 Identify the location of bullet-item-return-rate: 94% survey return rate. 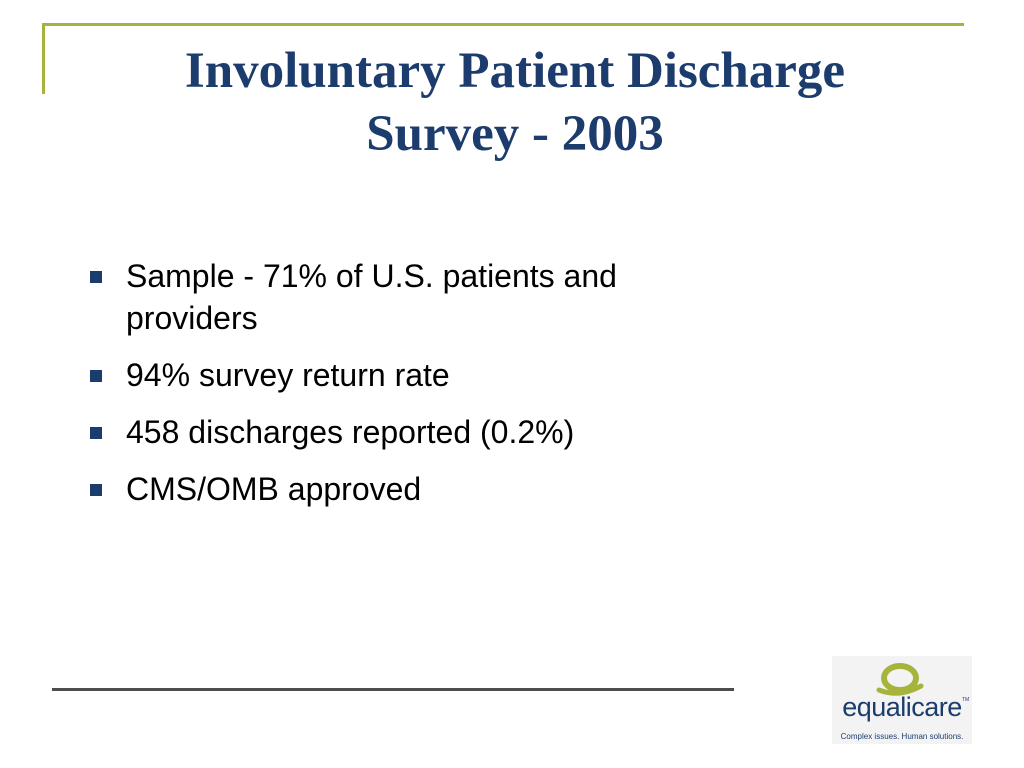
(438, 375).